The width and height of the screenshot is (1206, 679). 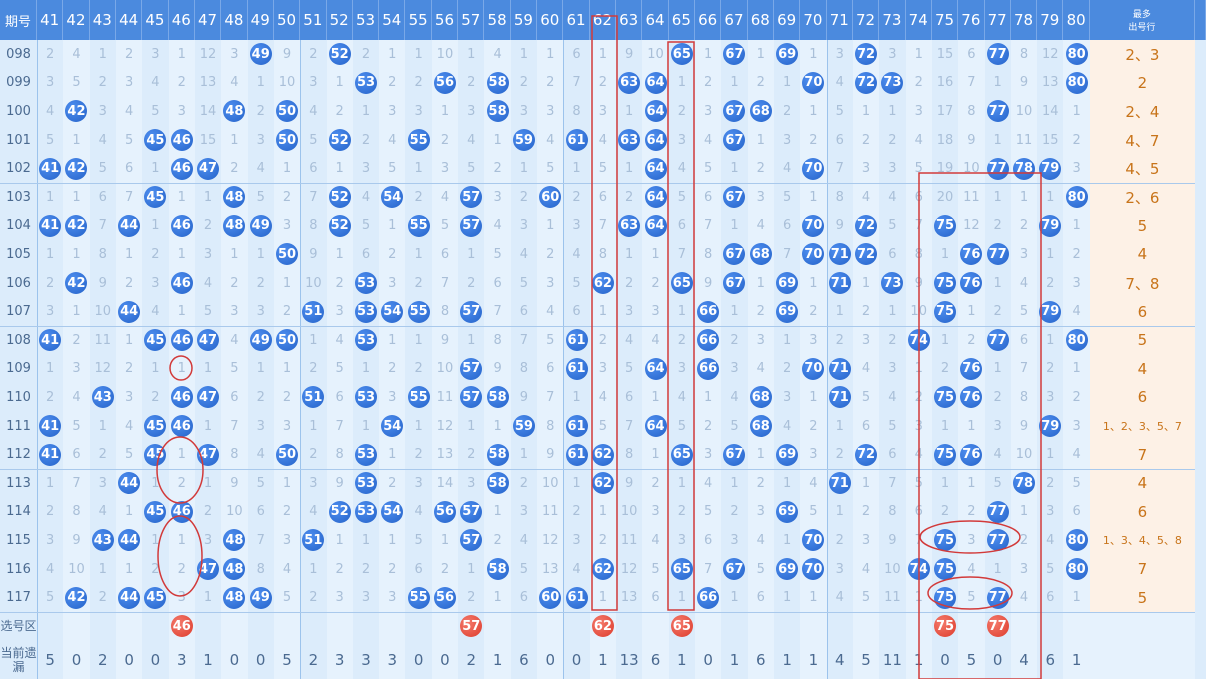 I want to click on cell: 74, so click(x=919, y=340).